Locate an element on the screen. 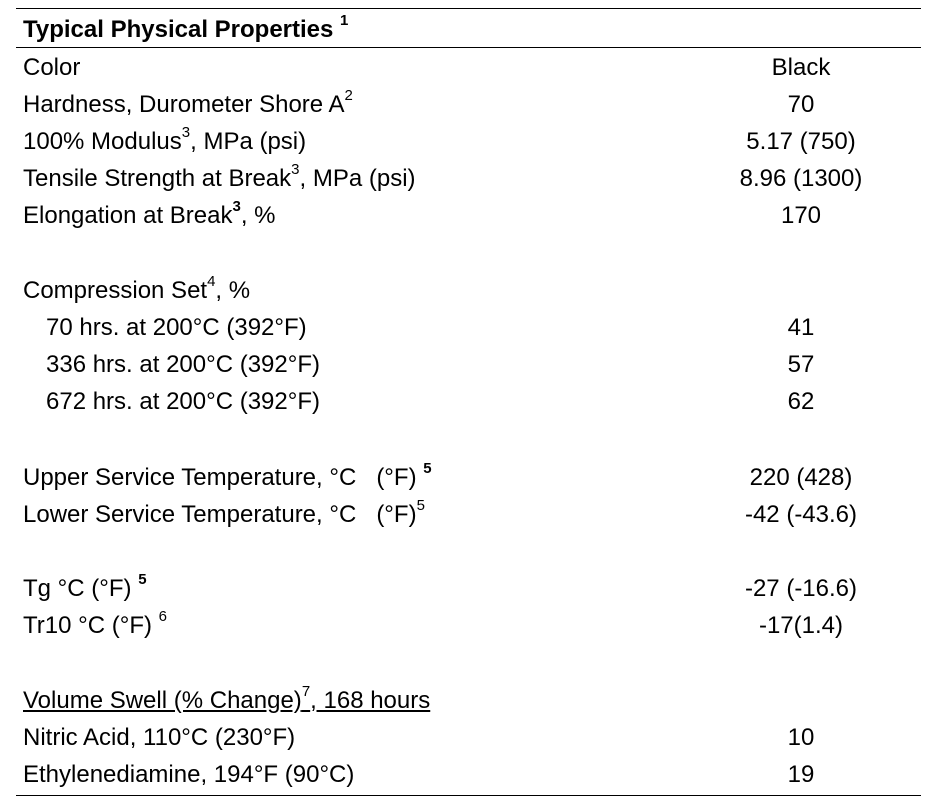 The width and height of the screenshot is (930, 802). table-title: Typical Physical Properties 1 is located at coordinates (185, 28).